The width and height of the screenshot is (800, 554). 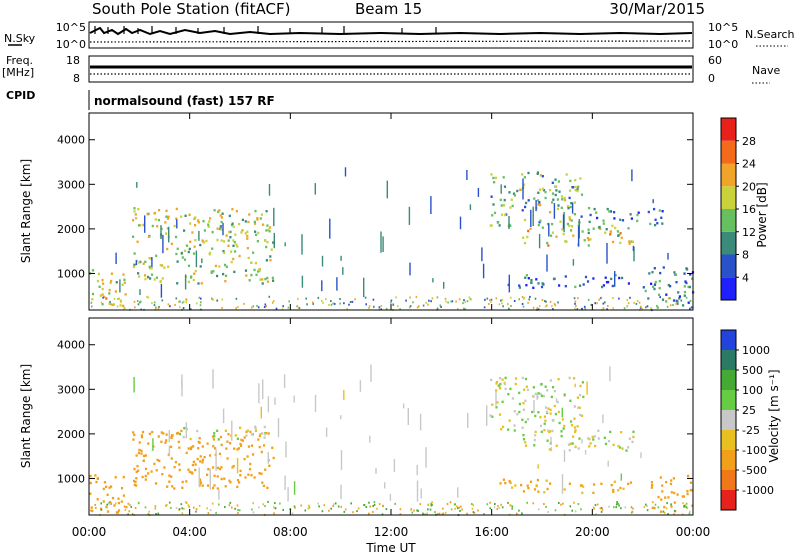 I want to click on velocity-colorbar-segment, so click(x=728, y=480).